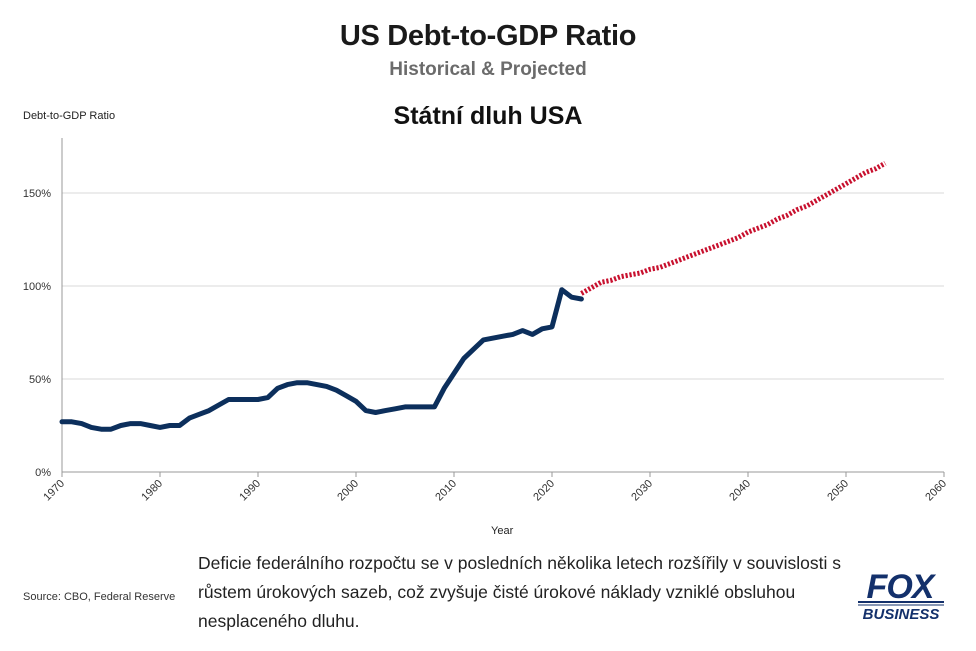  Describe the element at coordinates (488, 69) in the screenshot. I see `chart-subtitle: Historical & Projected` at that location.